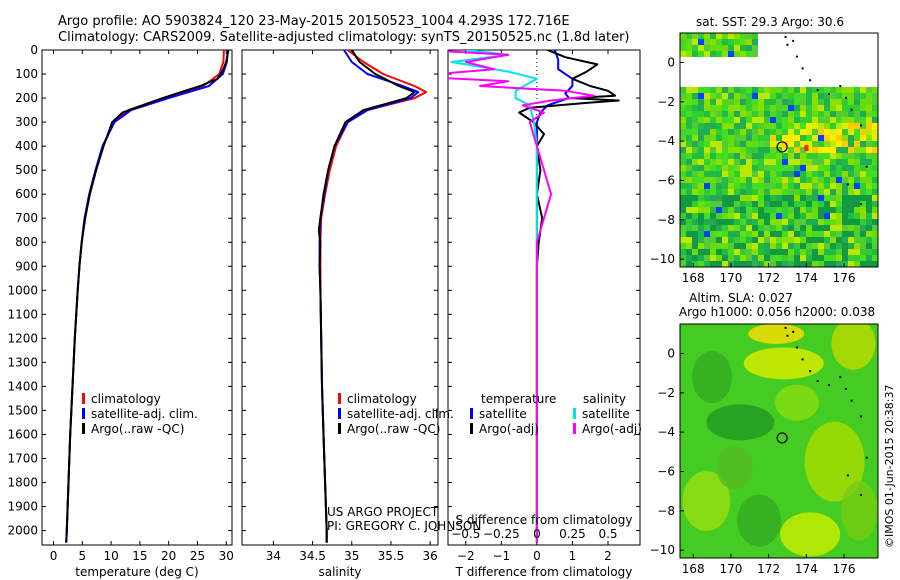 The width and height of the screenshot is (900, 580). Describe the element at coordinates (144, 414) in the screenshot. I see `temp-legend-1-label: satellite-adj. clim.` at that location.